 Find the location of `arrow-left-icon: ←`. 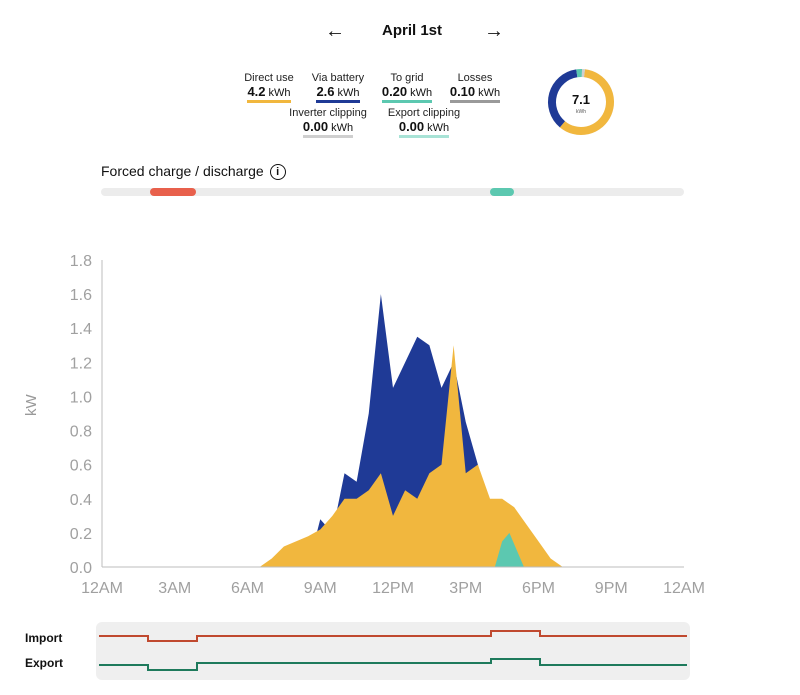

arrow-left-icon: ← is located at coordinates (335, 31).